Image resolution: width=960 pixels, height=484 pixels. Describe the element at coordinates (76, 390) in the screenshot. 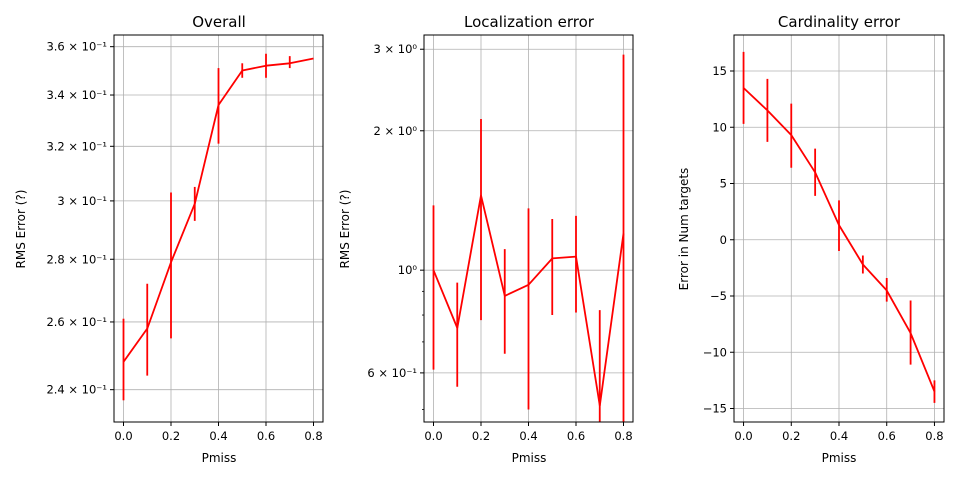

I see `y-tick-label: 2.4 × 10⁻¹` at that location.